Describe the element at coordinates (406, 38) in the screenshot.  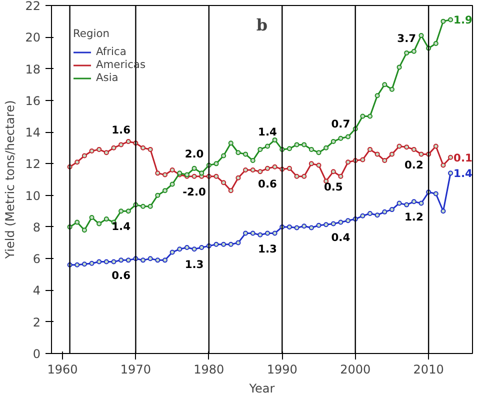
I see `annotation: 3.7` at that location.